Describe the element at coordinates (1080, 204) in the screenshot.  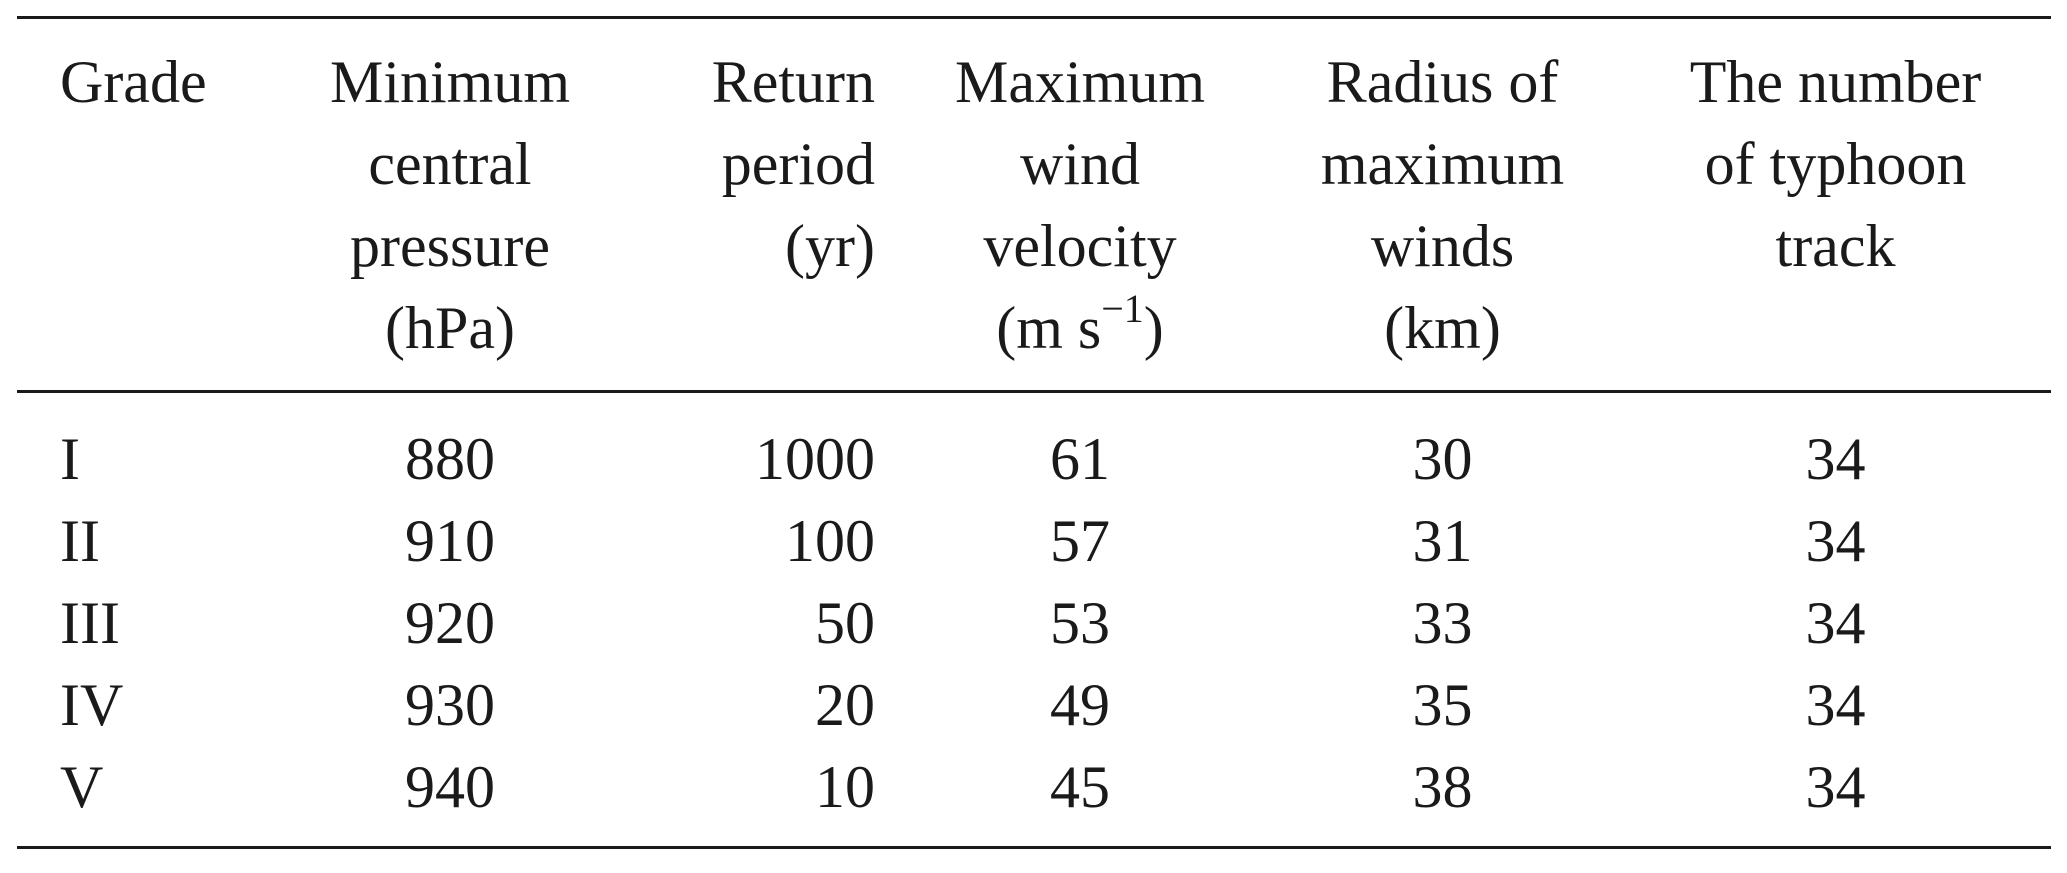
I see `header-wind-velocity: Maximum wind velocity (m s−1)` at that location.